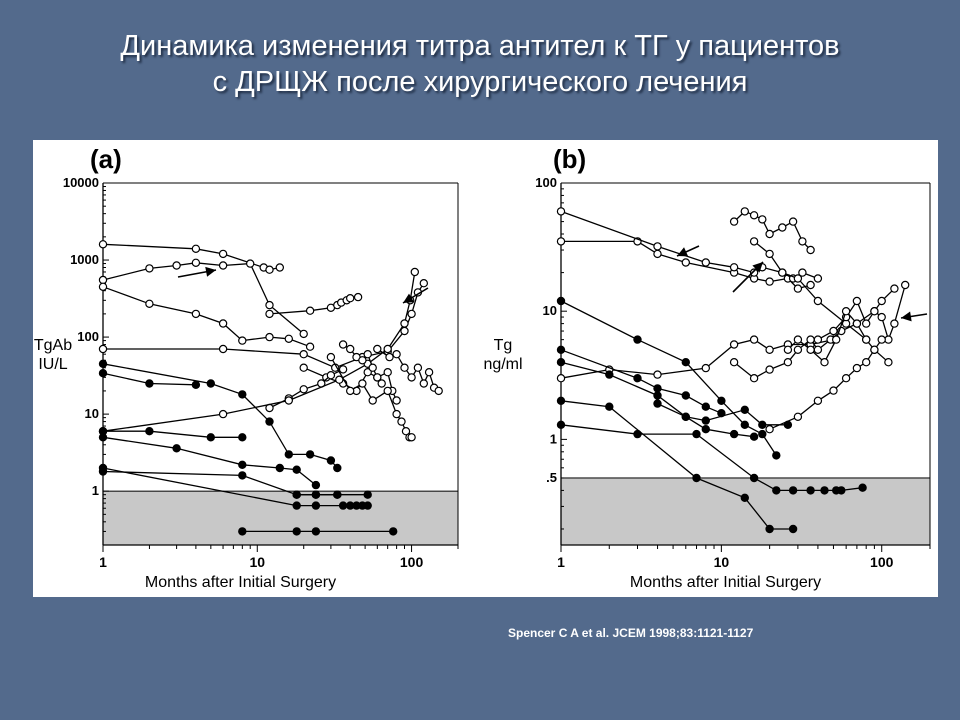 The height and width of the screenshot is (720, 960). I want to click on y-axis-label-line1-b: Tg, so click(503, 345).